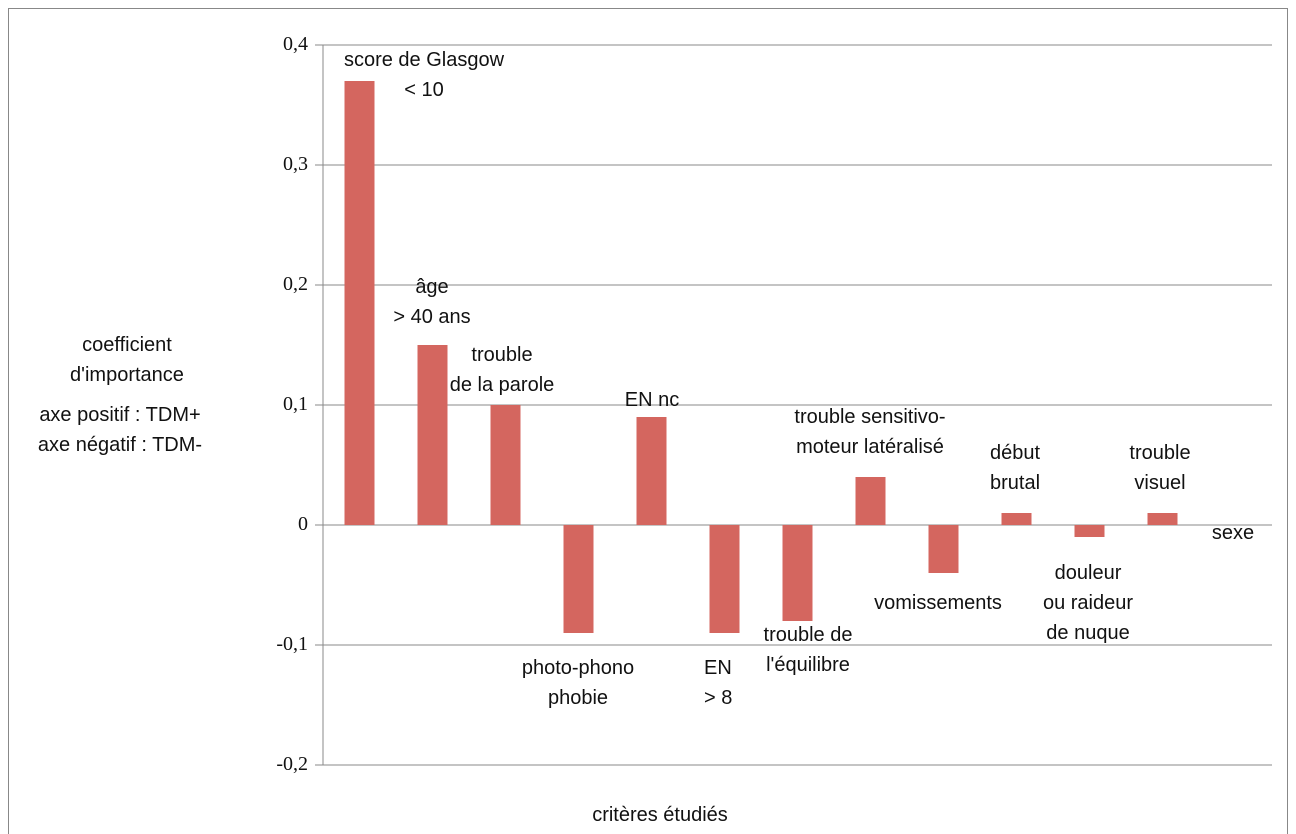 This screenshot has width=1296, height=834. I want to click on category-label: âge > 40 ans, so click(432, 302).